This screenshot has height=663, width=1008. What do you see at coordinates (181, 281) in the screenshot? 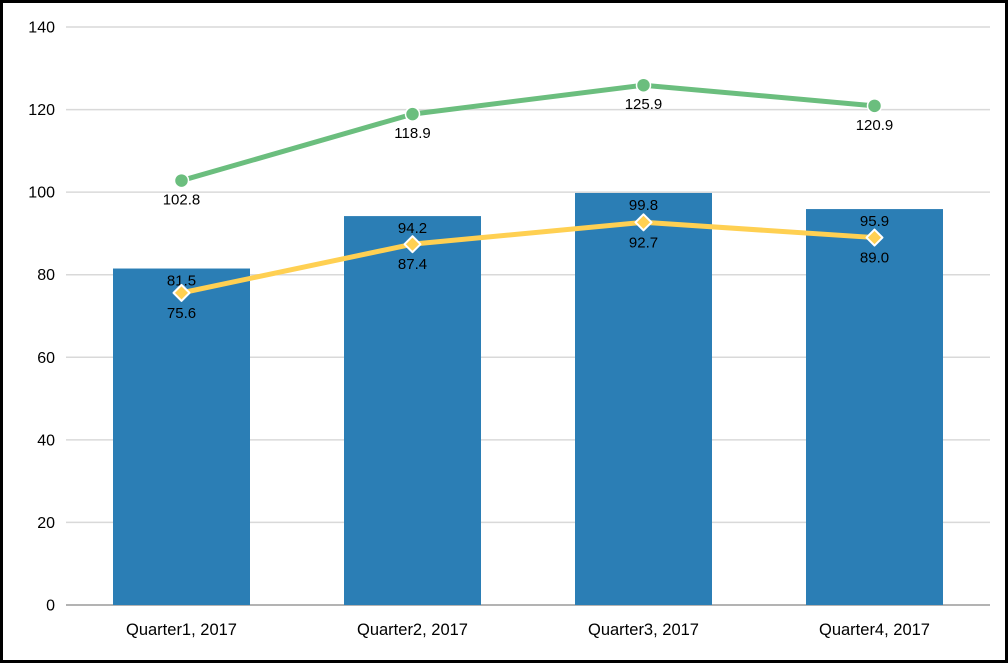
I see `bar-value-label-quarter1-2017: 81.5` at bounding box center [181, 281].